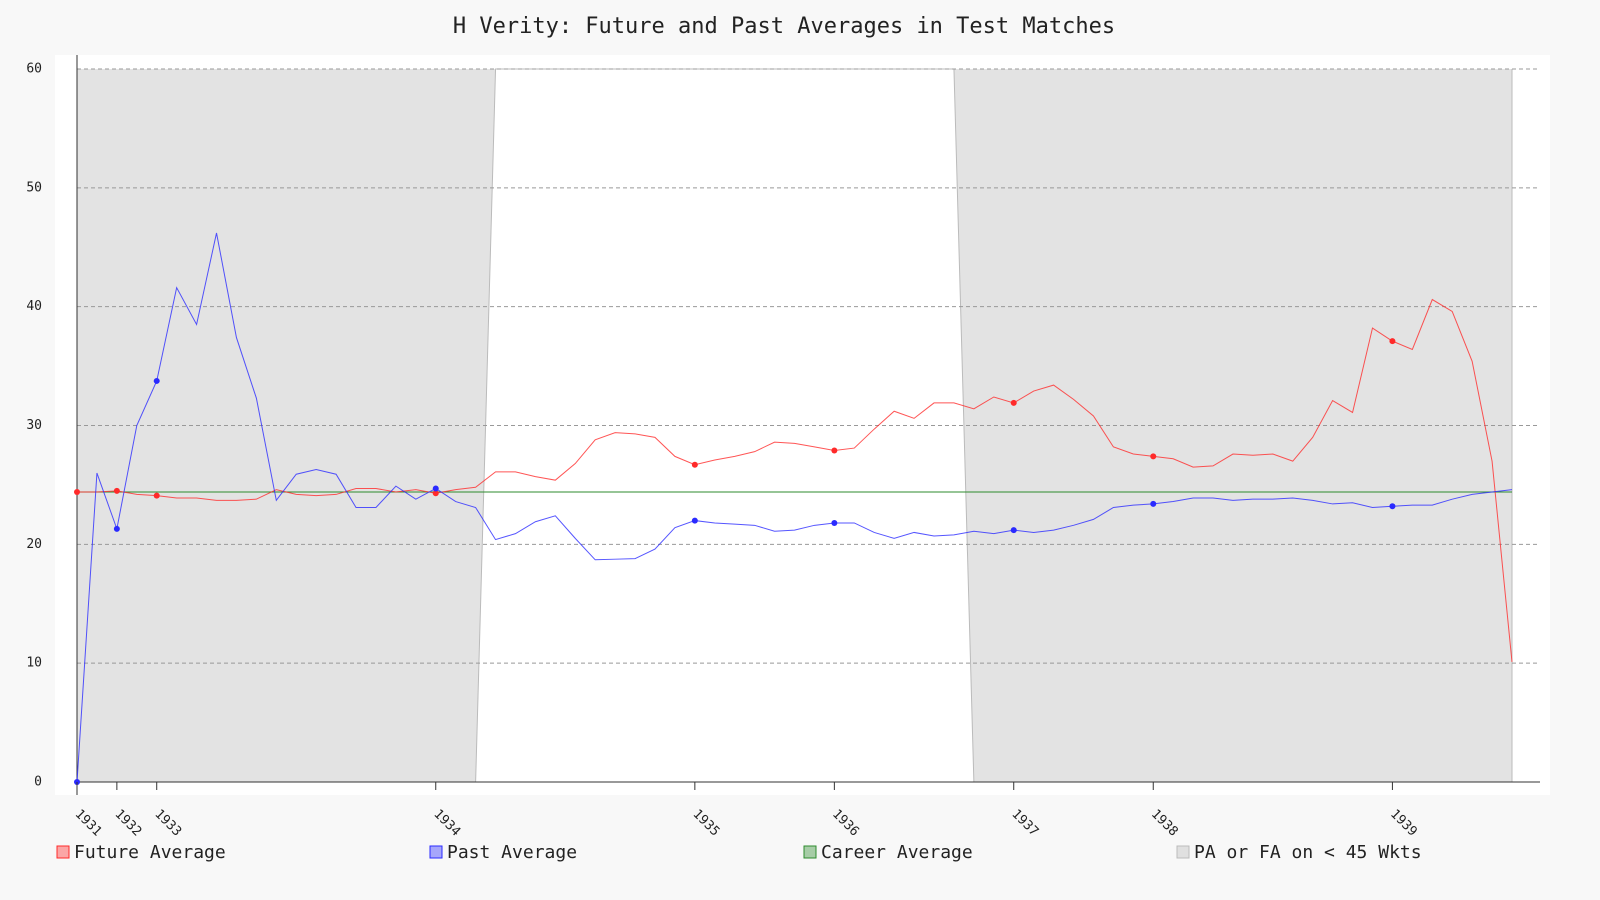 This screenshot has height=900, width=1600. Describe the element at coordinates (128, 823) in the screenshot. I see `x-tick-label: 1932` at that location.